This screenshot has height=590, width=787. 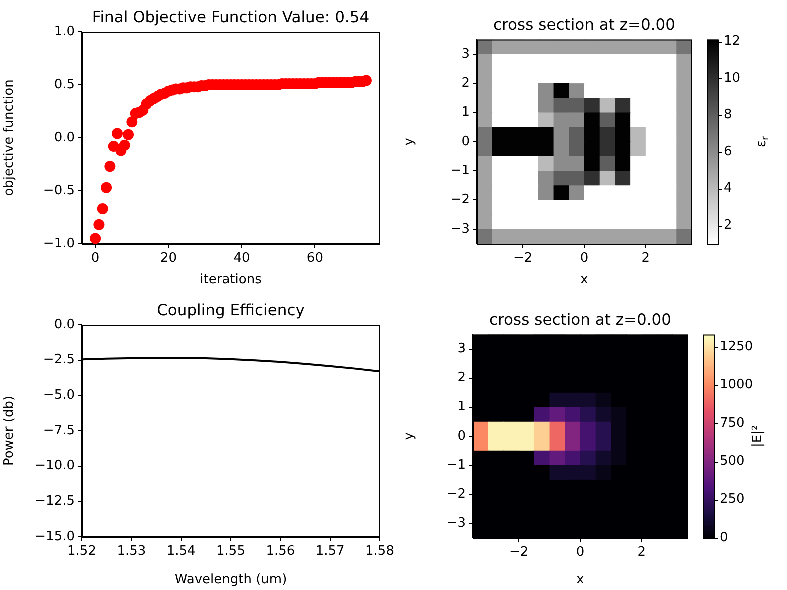 I want to click on x-axis-title: iterations, so click(x=231, y=280).